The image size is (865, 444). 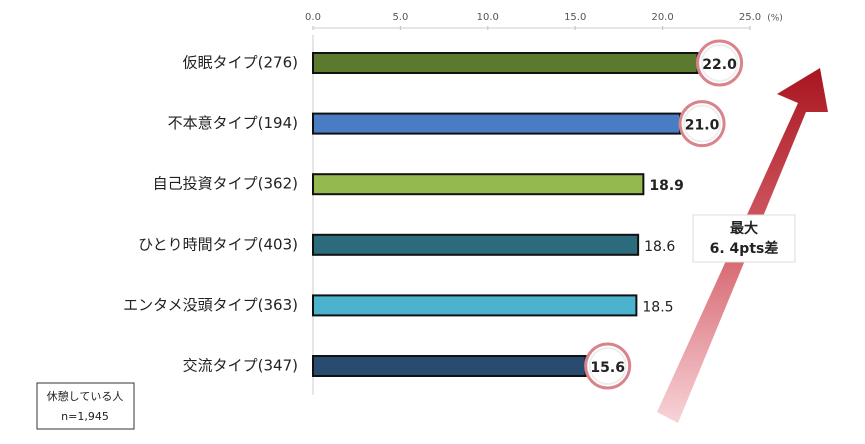 I want to click on note-text: n=1,945, so click(x=85, y=416).